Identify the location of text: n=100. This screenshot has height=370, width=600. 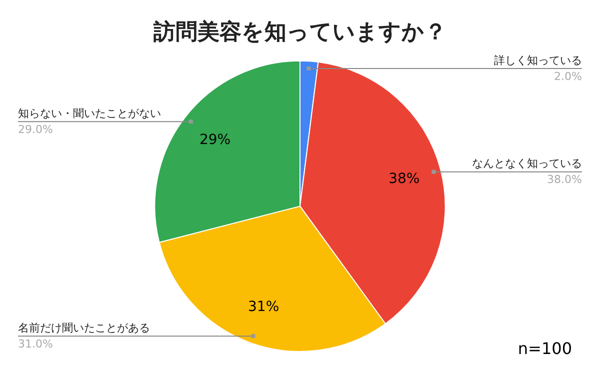
(545, 348).